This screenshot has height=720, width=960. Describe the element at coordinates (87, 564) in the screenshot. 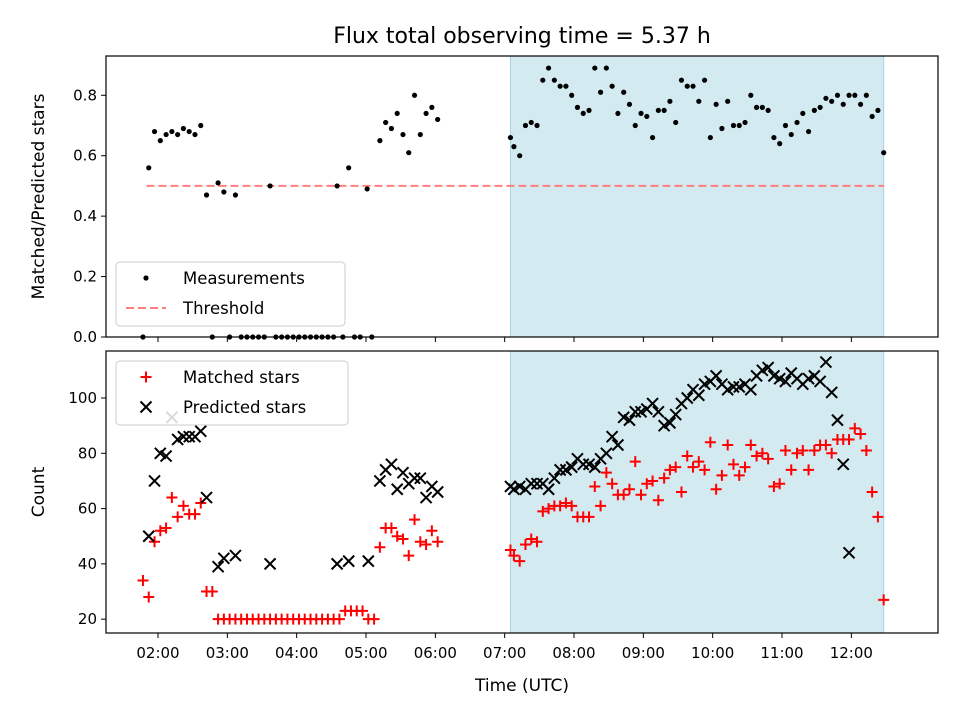

I see `y-tick-label: 40` at that location.